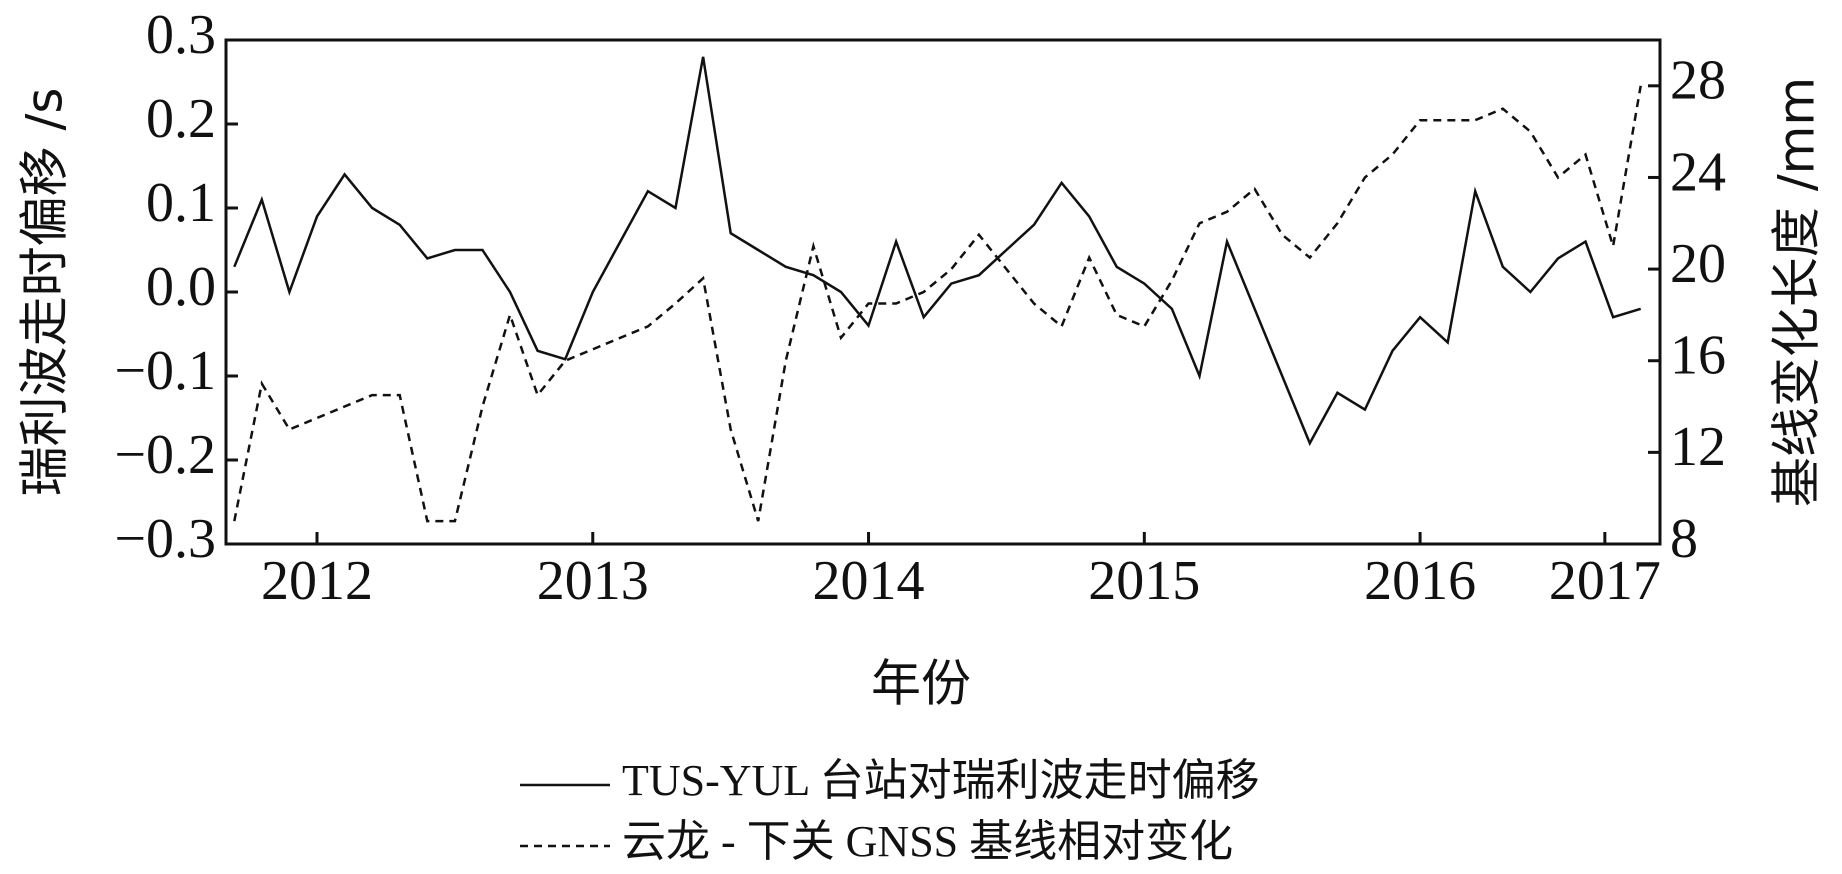 The image size is (1842, 874). I want to click on y-tick-label: −0.3, so click(165, 539).